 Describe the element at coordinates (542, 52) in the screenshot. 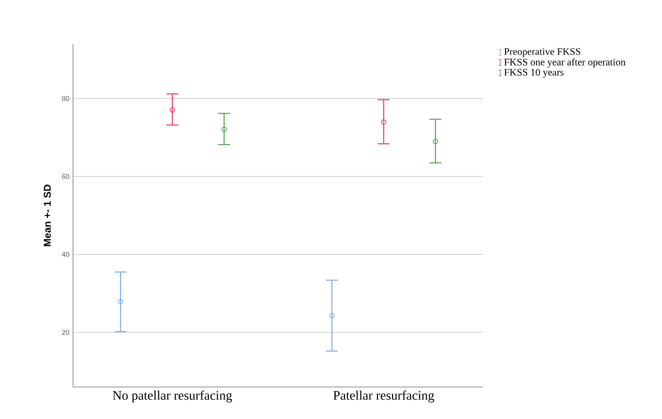

I see `legend-label: Preoperative FKSS` at that location.